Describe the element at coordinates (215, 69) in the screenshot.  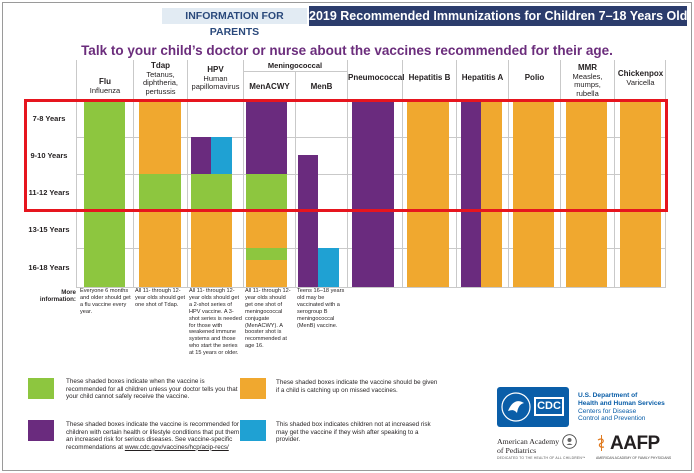
I see `col-name: HPV` at that location.